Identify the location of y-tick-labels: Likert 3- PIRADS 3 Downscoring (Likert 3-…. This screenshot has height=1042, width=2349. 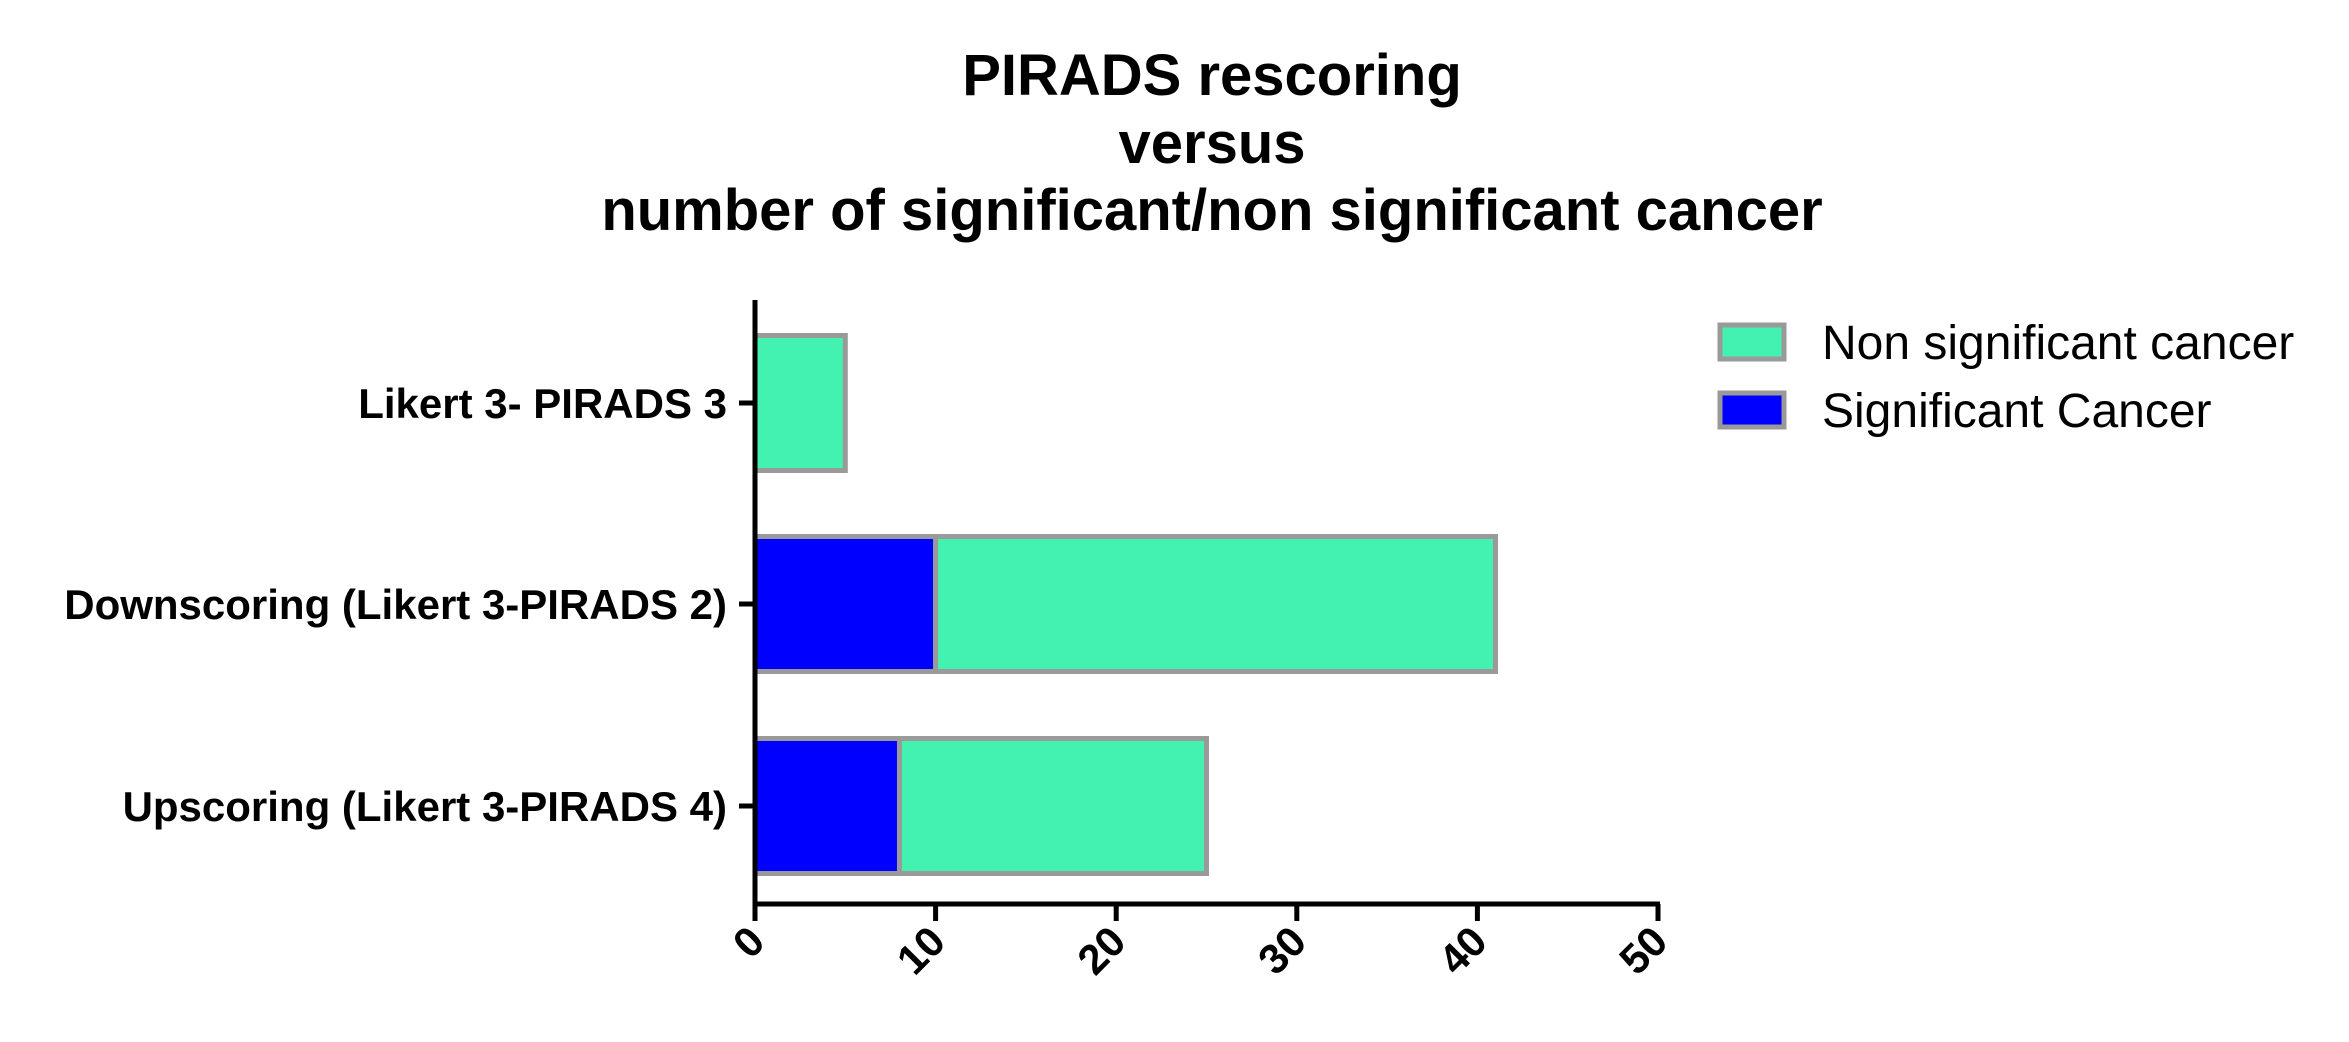
(395, 605).